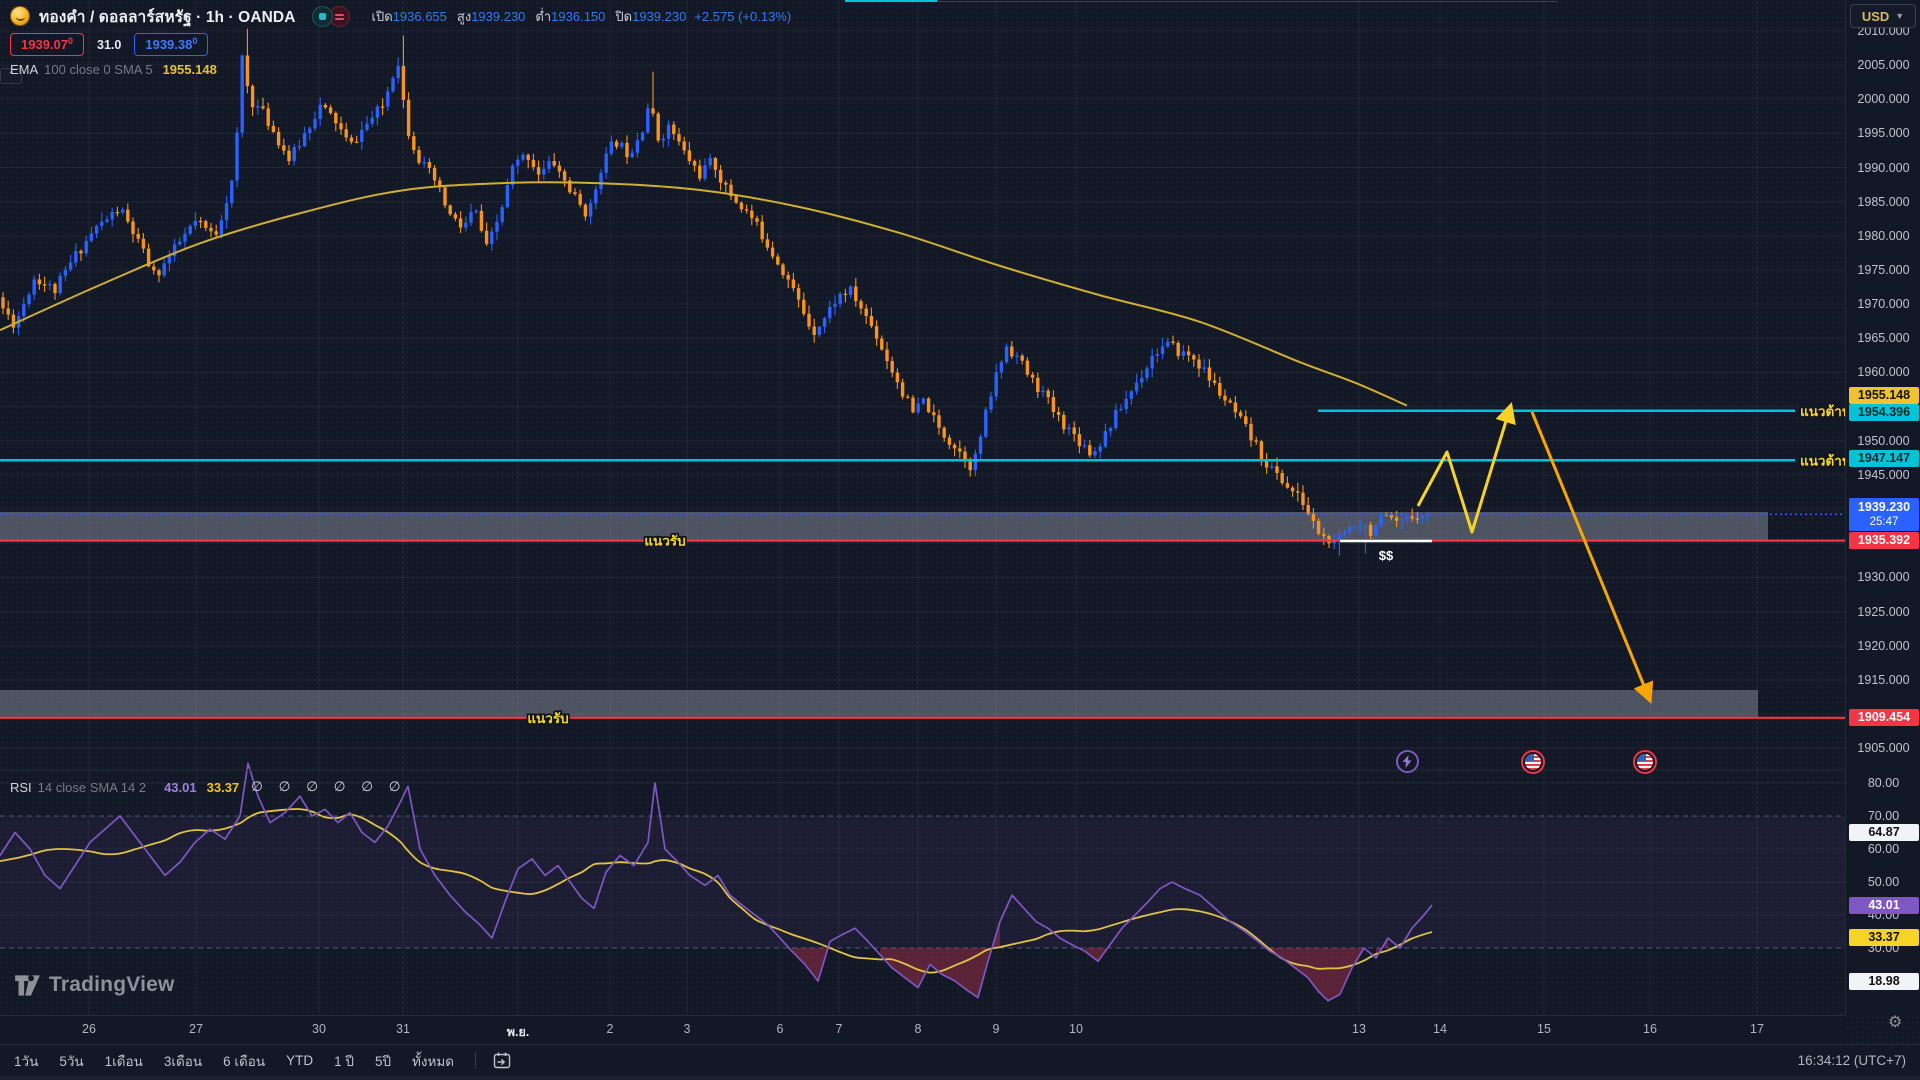 This screenshot has height=1080, width=1920. What do you see at coordinates (244, 1061) in the screenshot?
I see `range-button-5: 6 เดือน` at bounding box center [244, 1061].